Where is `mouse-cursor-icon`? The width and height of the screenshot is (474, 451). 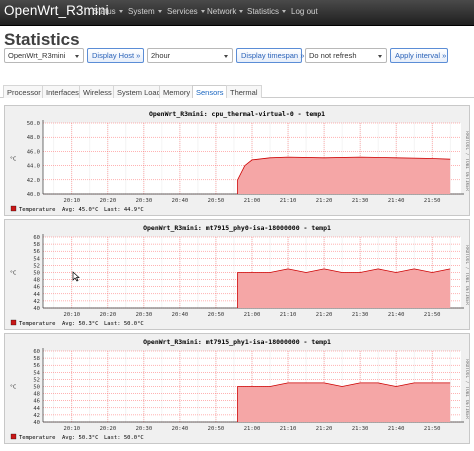 mouse-cursor-icon is located at coordinates (76, 276).